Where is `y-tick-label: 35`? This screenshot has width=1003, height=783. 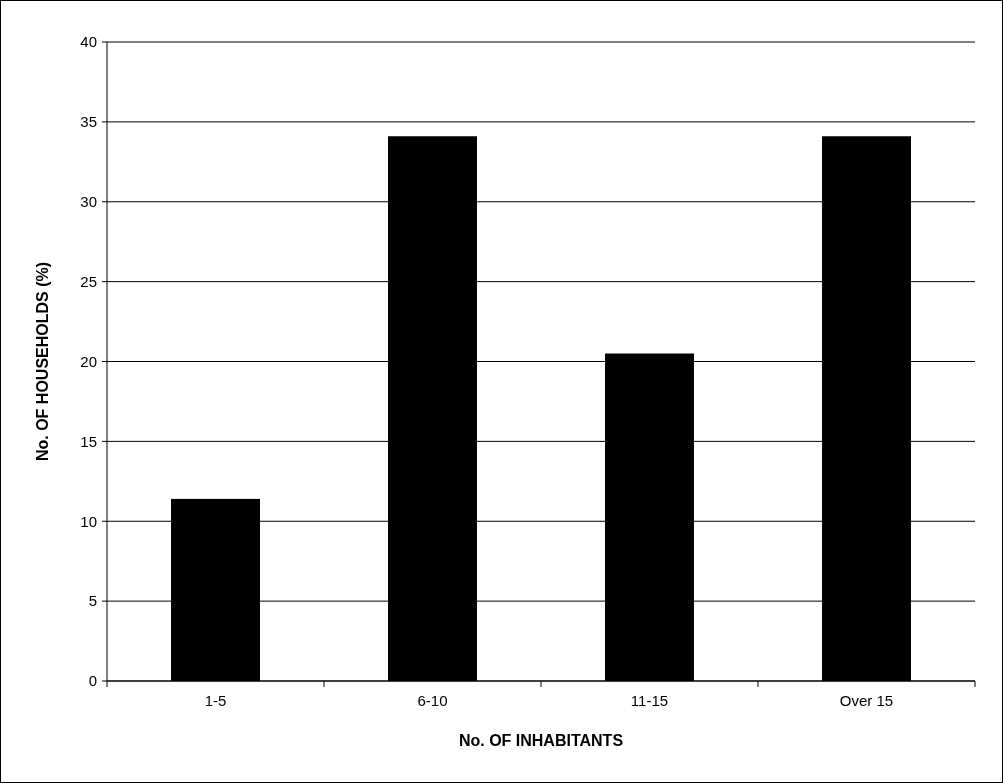 y-tick-label: 35 is located at coordinates (88, 122).